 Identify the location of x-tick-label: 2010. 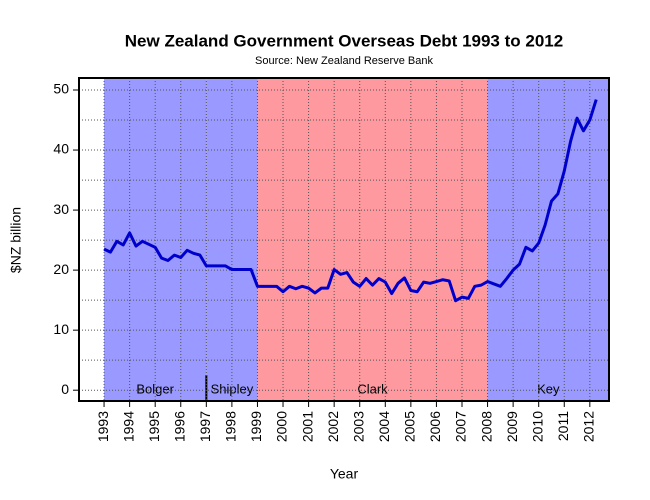
(537, 426).